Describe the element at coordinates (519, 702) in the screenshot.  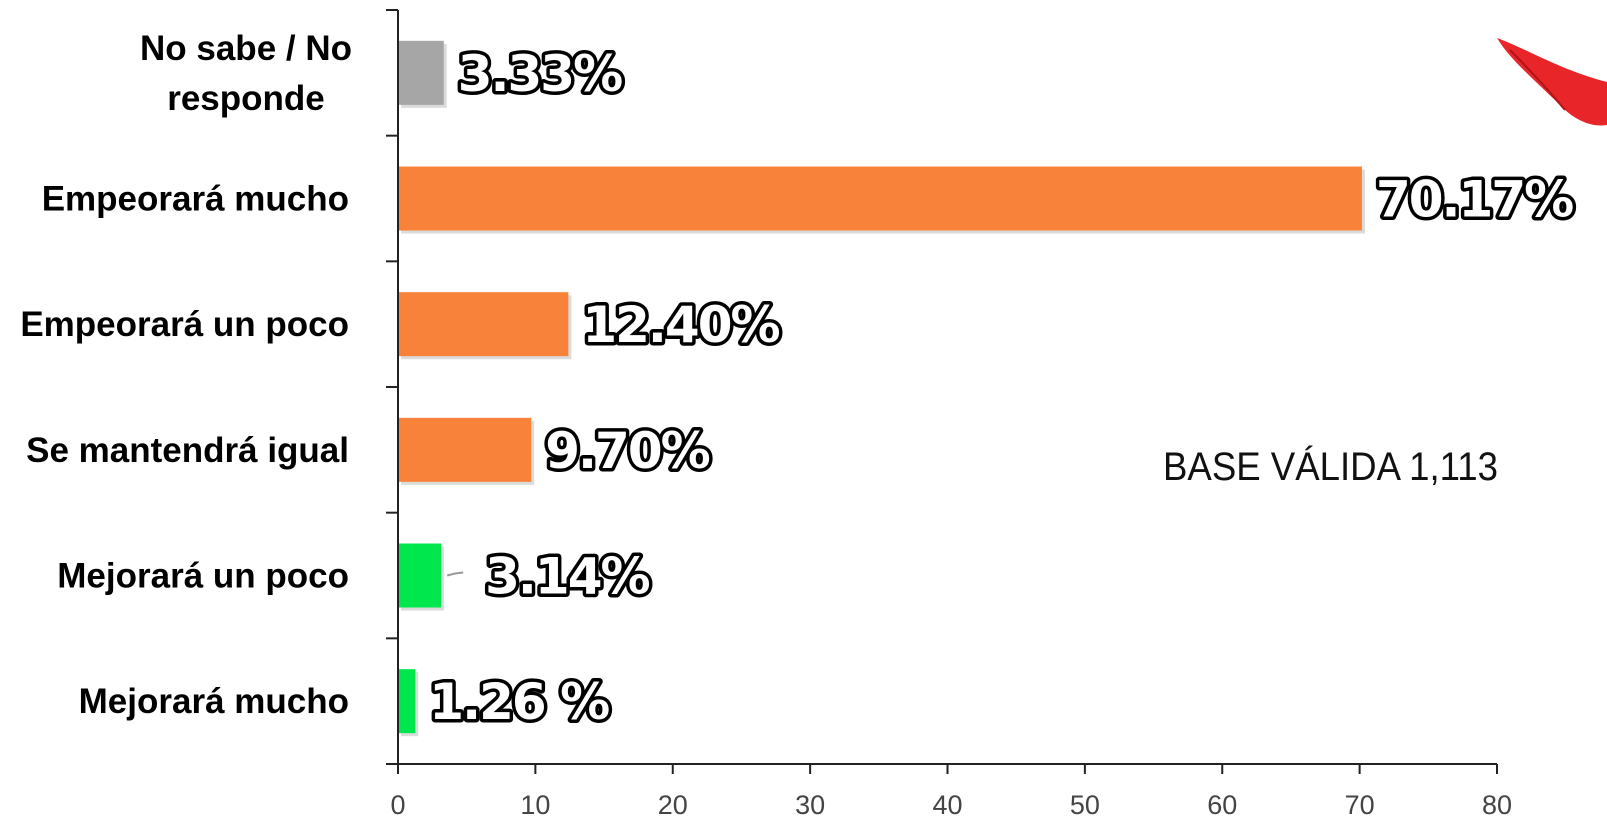
I see `value-label: 1.26 %` at that location.